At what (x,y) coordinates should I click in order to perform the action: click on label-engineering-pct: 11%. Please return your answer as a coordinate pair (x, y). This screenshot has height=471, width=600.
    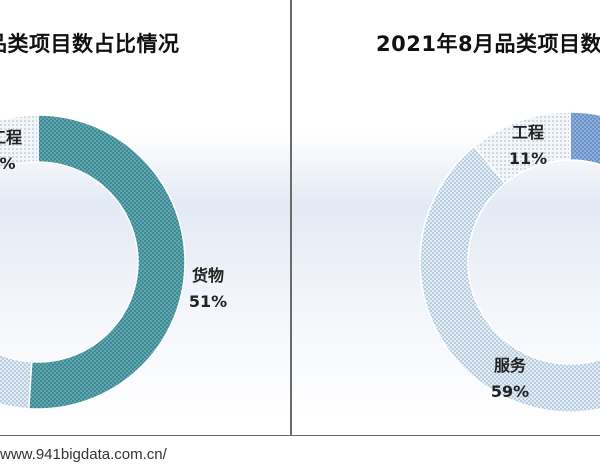
    Looking at the image, I should click on (528, 158).